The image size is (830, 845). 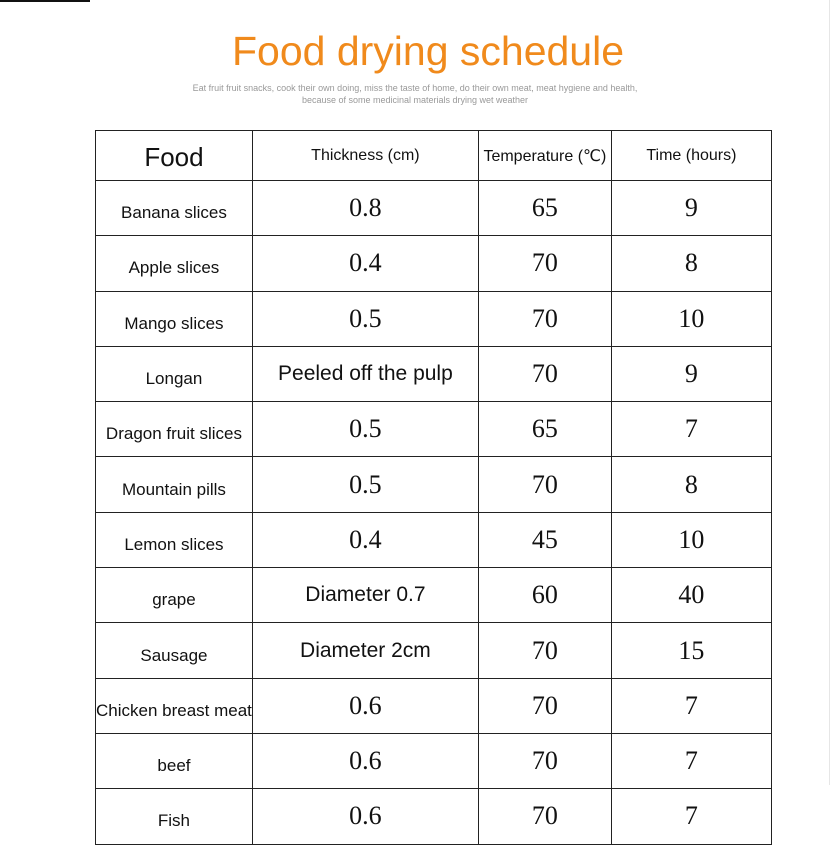 I want to click on food-cell: Lemon slices, so click(x=174, y=540).